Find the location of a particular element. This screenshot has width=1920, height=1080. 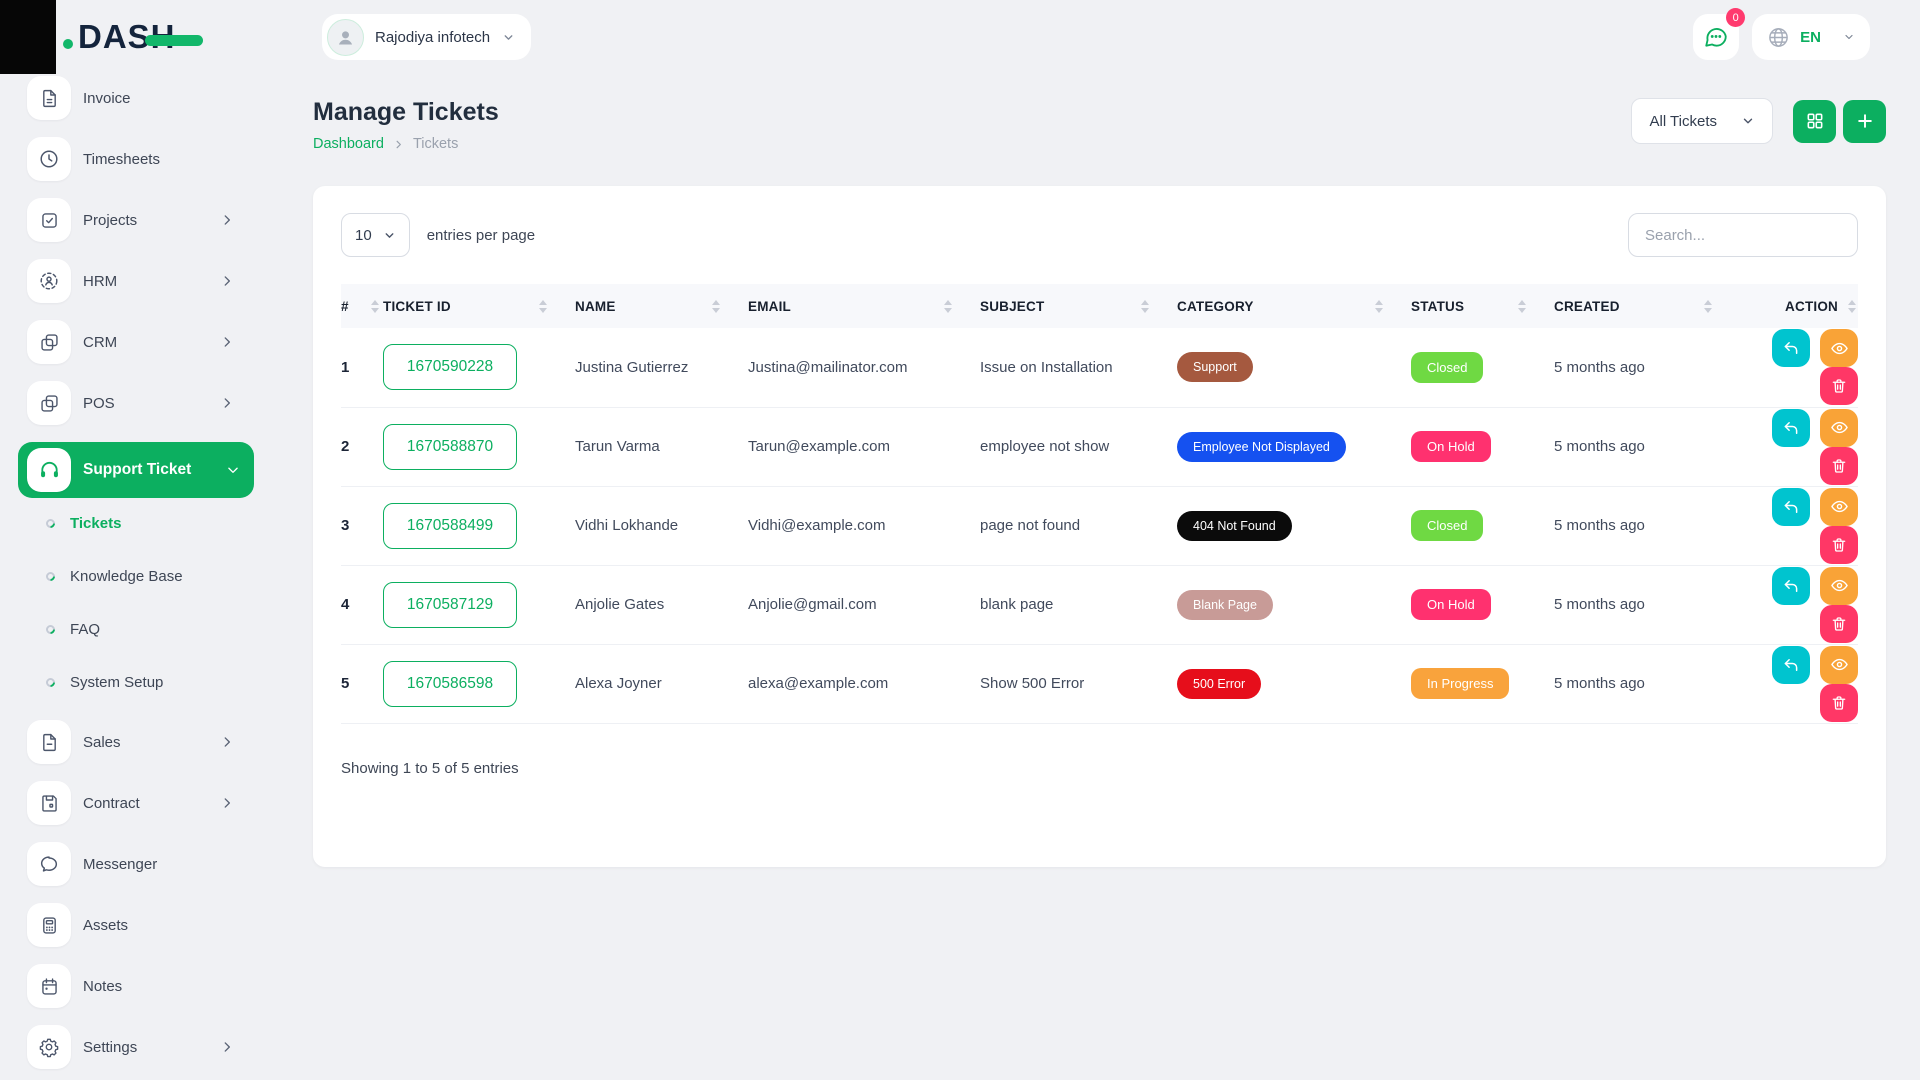

search-input is located at coordinates (1743, 235).